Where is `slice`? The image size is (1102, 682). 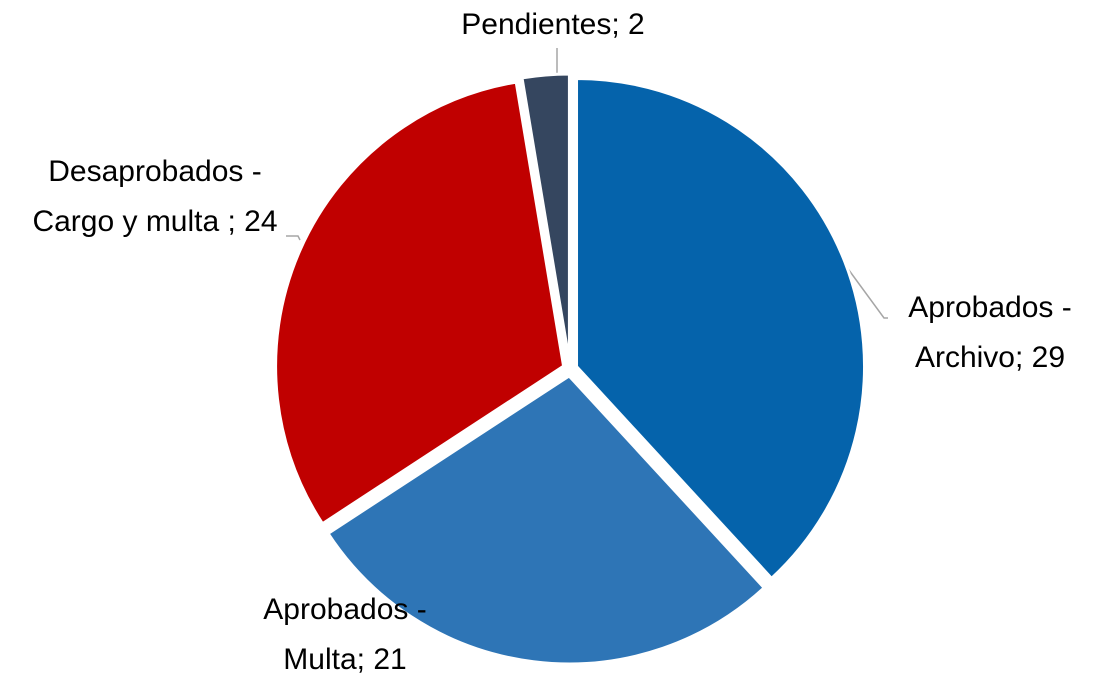
slice is located at coordinates (545, 217).